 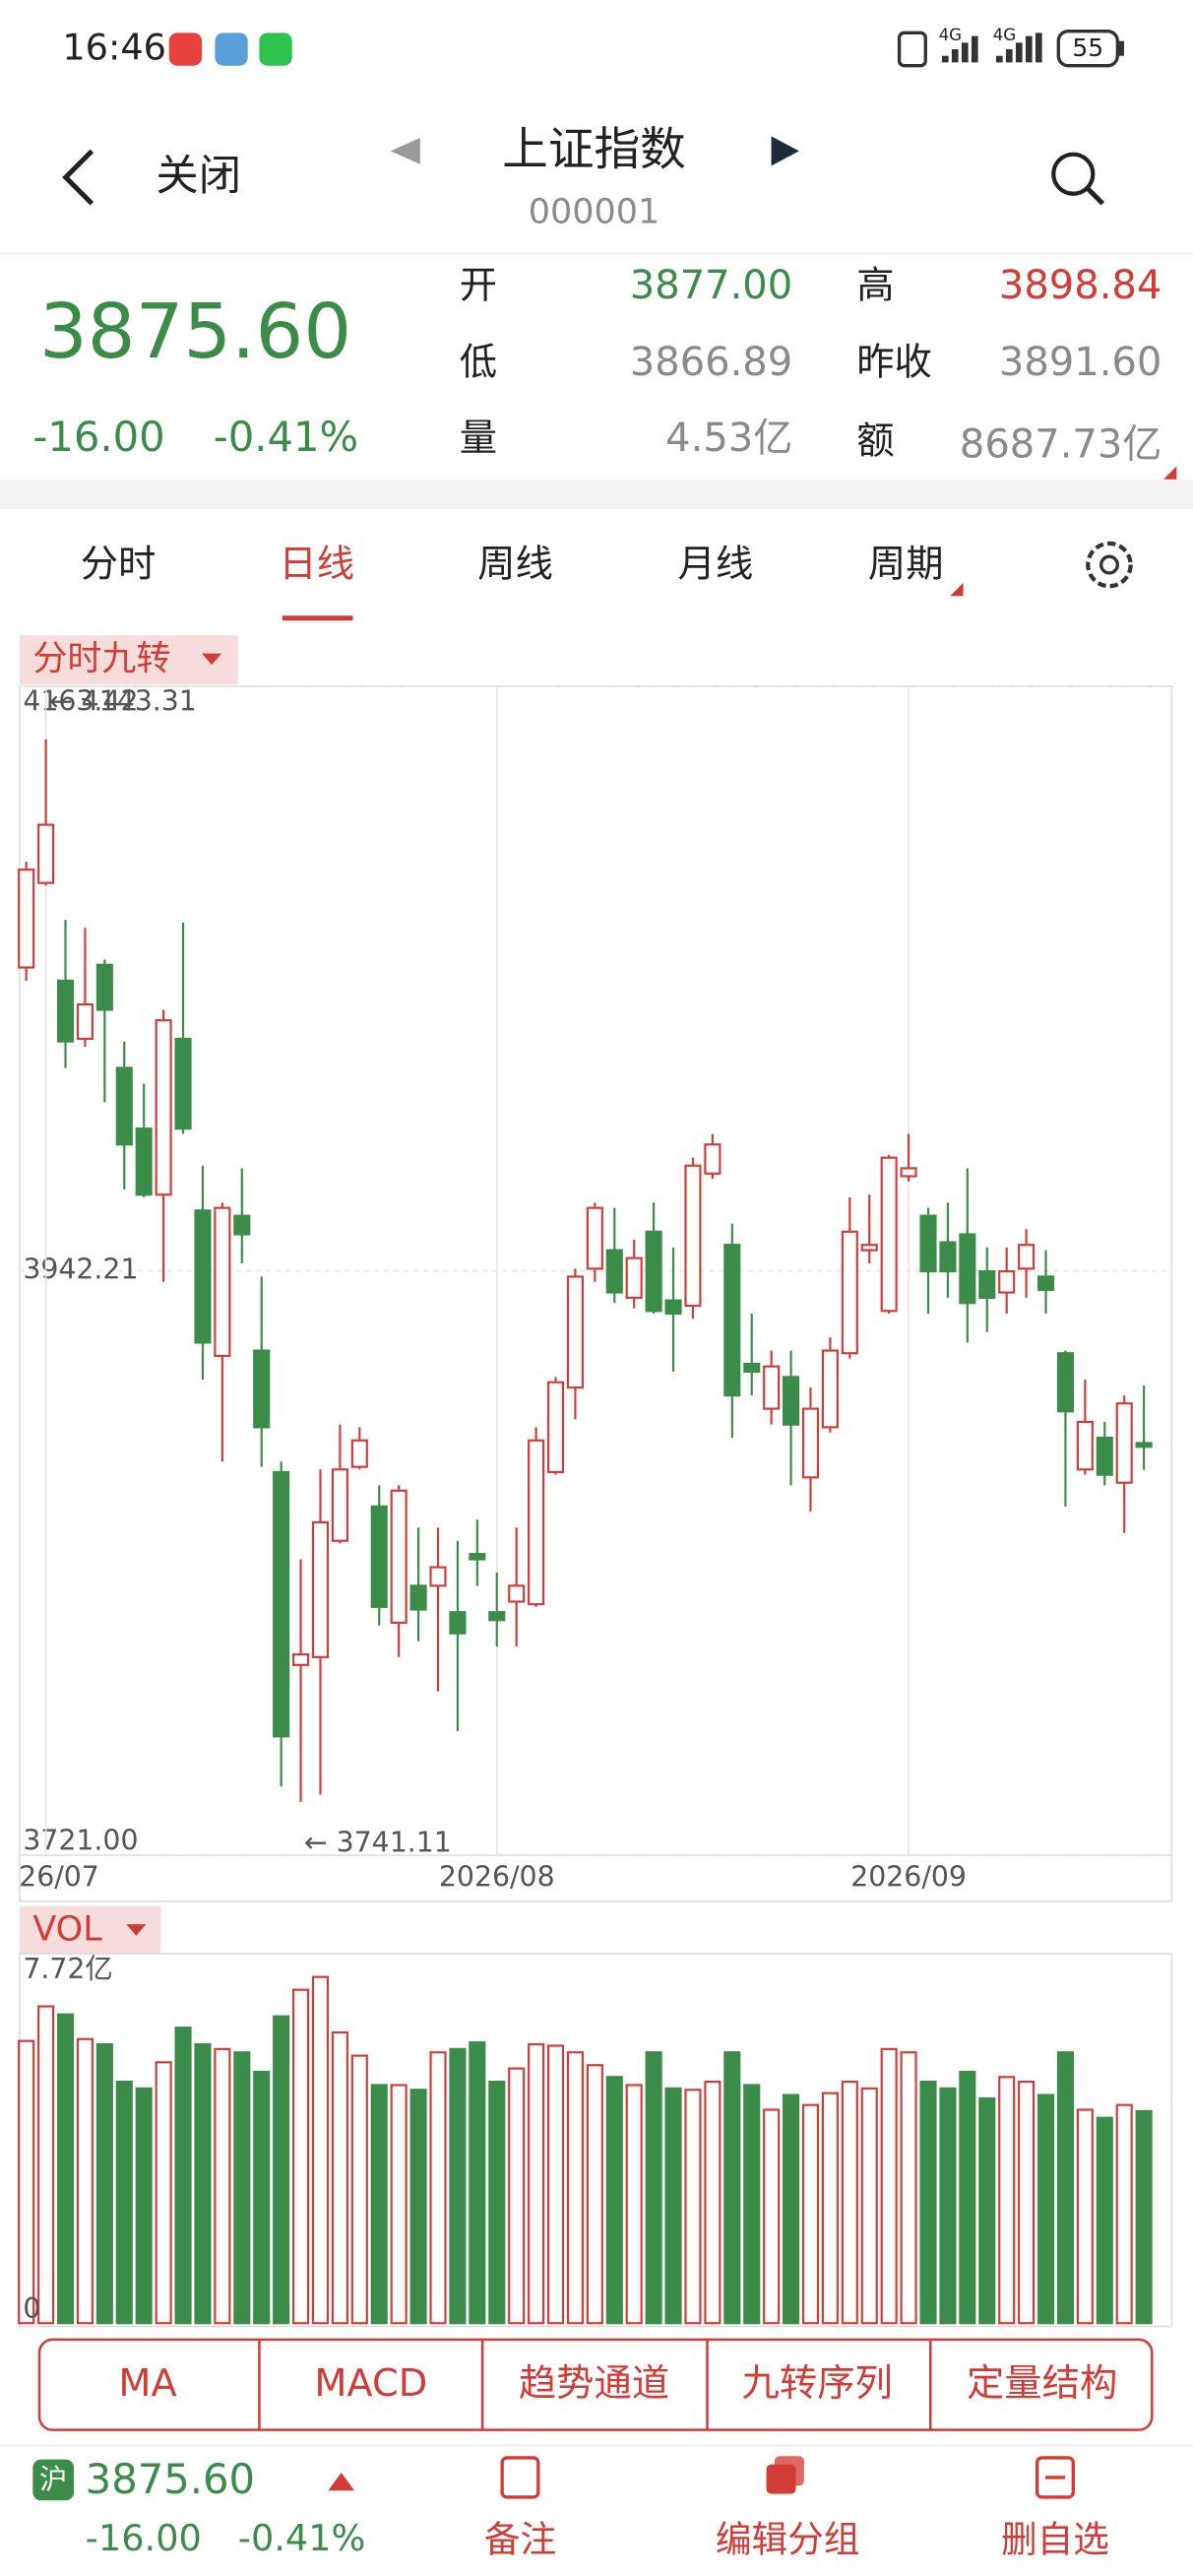 I want to click on indicator-selector, so click(x=129, y=660).